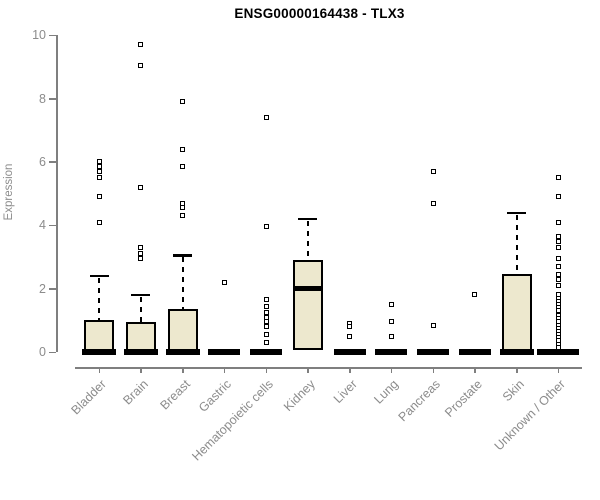 The width and height of the screenshot is (600, 500). What do you see at coordinates (42, 288) in the screenshot?
I see `y-tick-label: 2` at bounding box center [42, 288].